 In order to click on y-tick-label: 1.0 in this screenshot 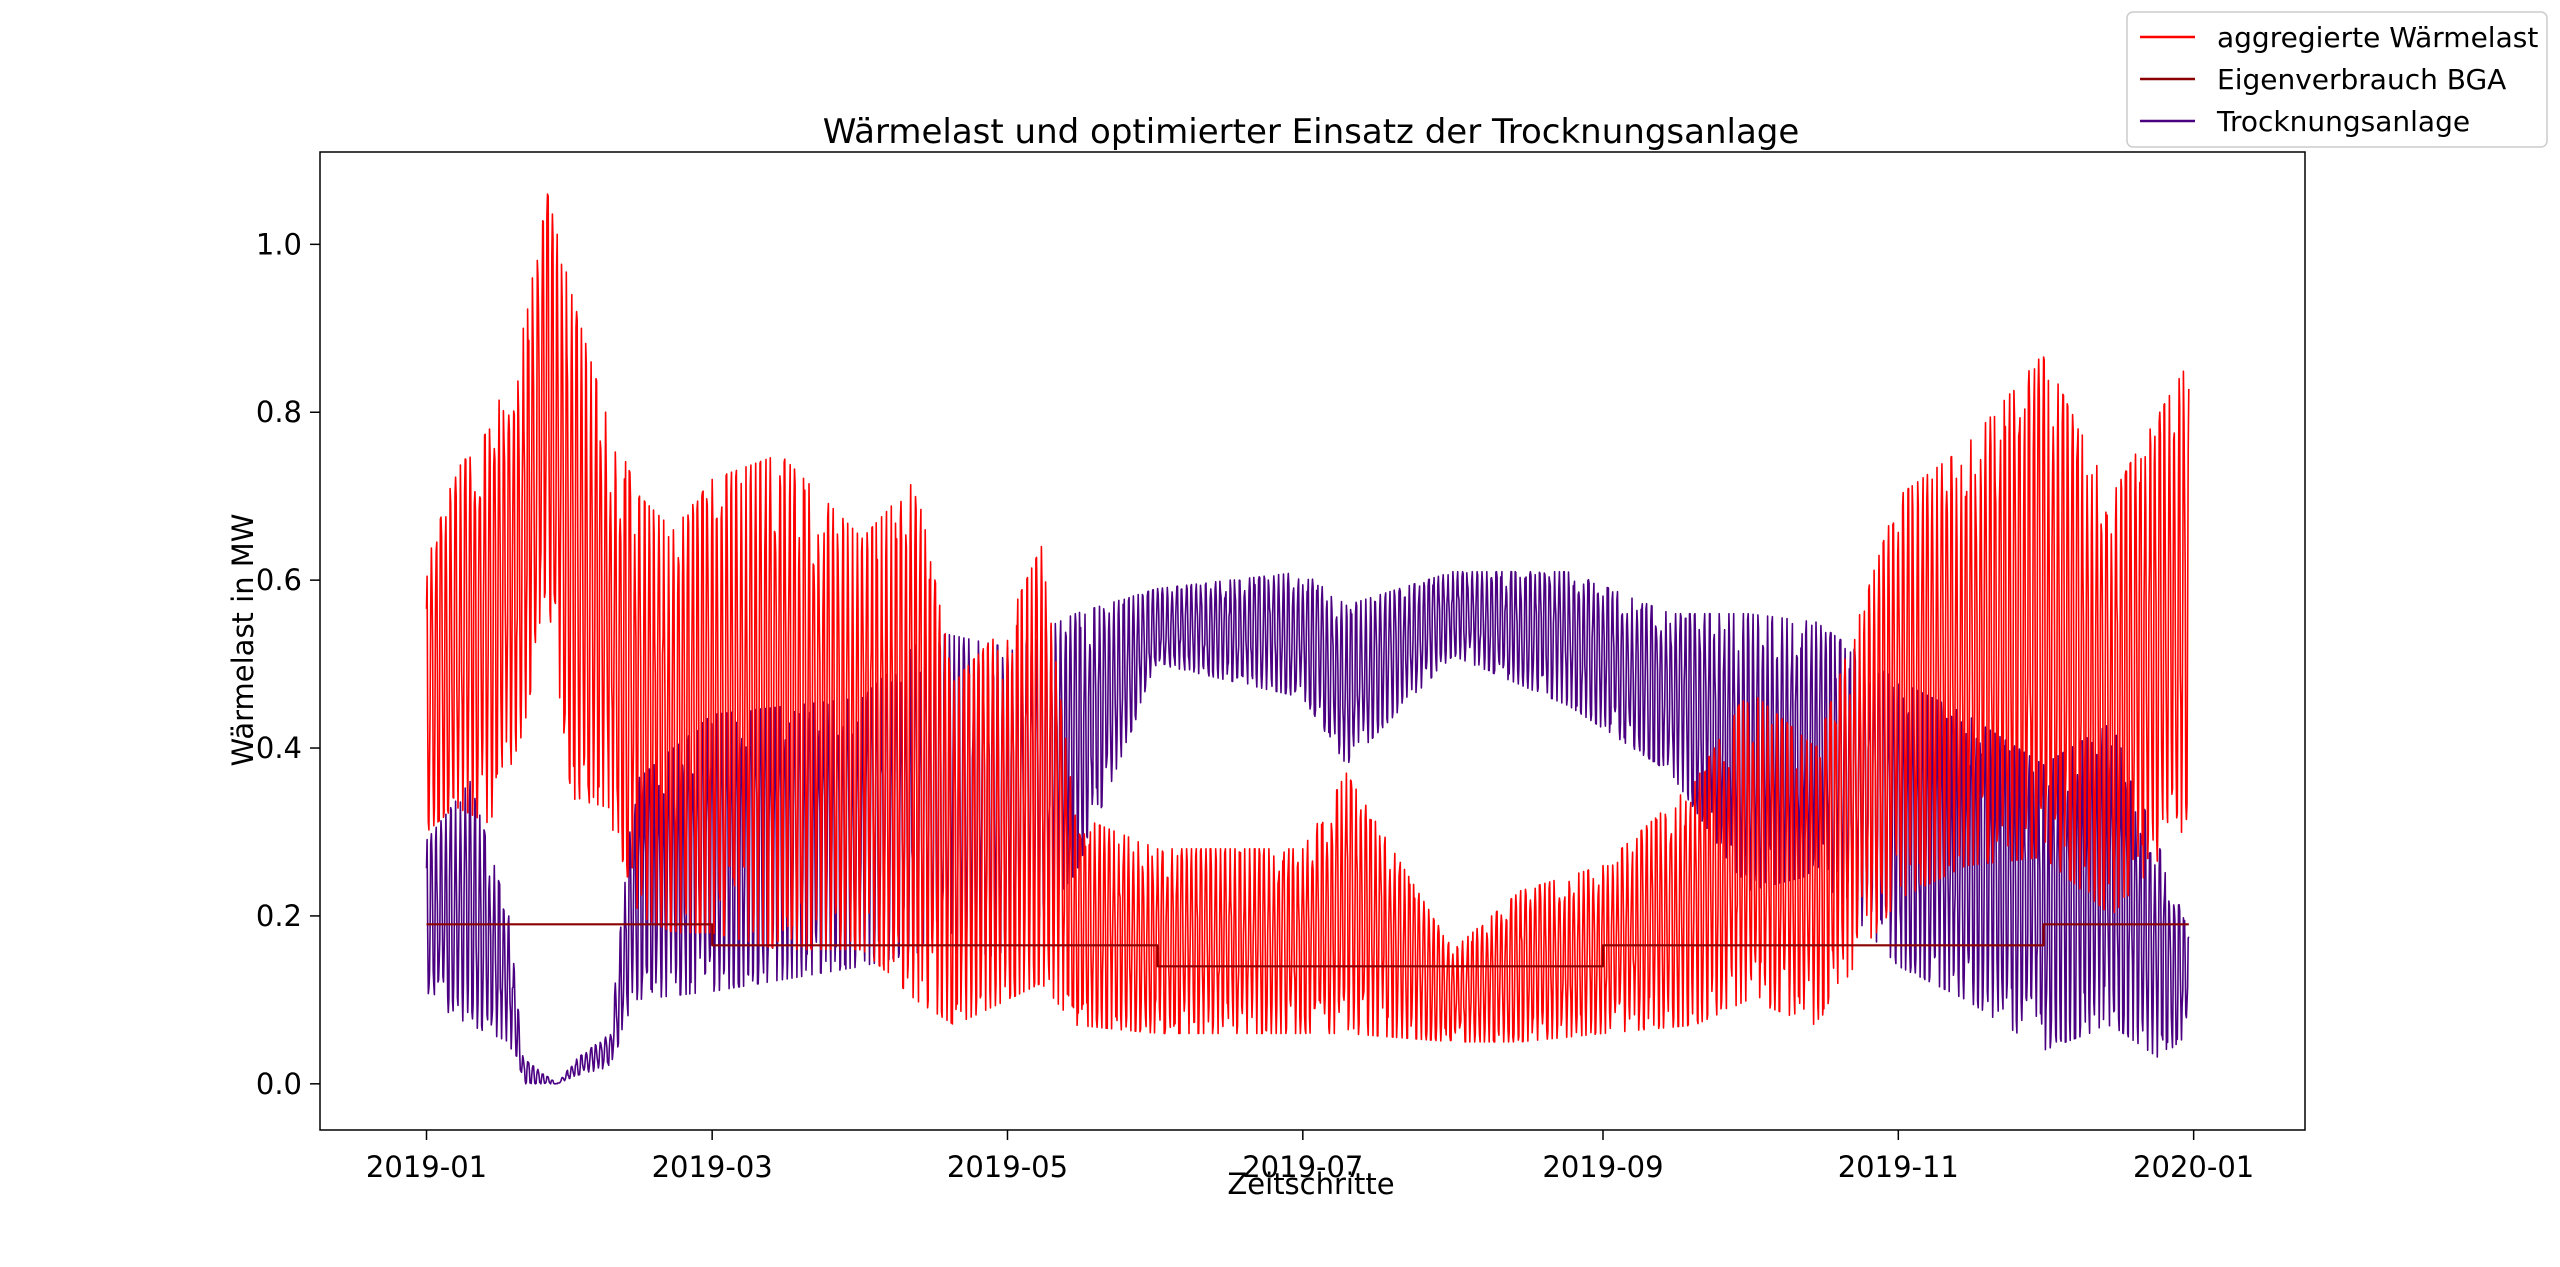, I will do `click(279, 244)`.